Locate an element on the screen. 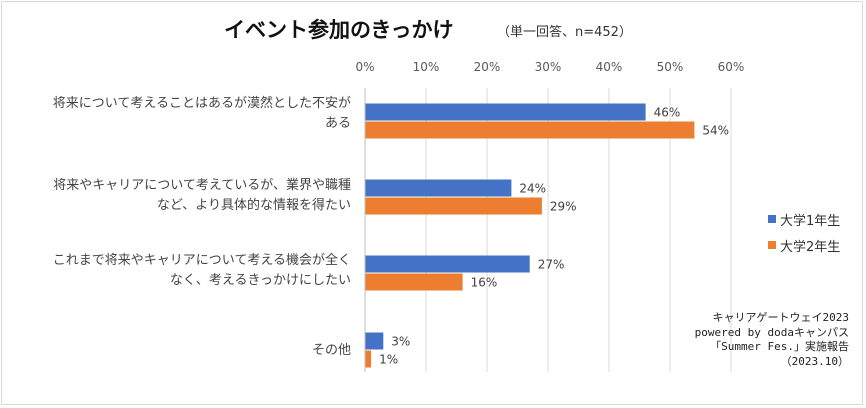 Image resolution: width=866 pixels, height=408 pixels. category-label-1: 将来やキャリアについて考えているが、業界や職種 など、より具体的な情報を得たい is located at coordinates (175, 196).